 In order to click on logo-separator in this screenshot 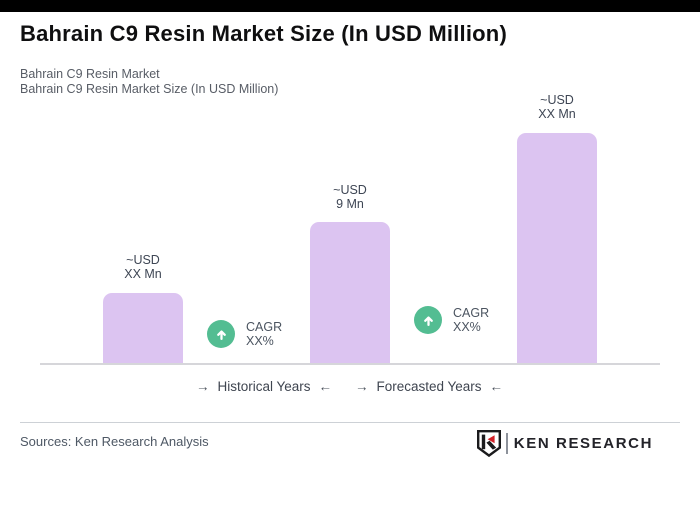, I will do `click(506, 443)`.